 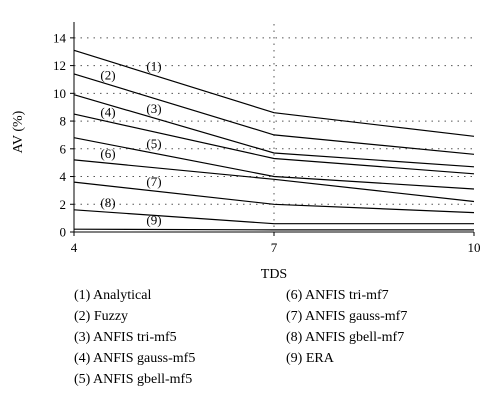 I want to click on series-tag-3: (3), so click(x=153, y=108).